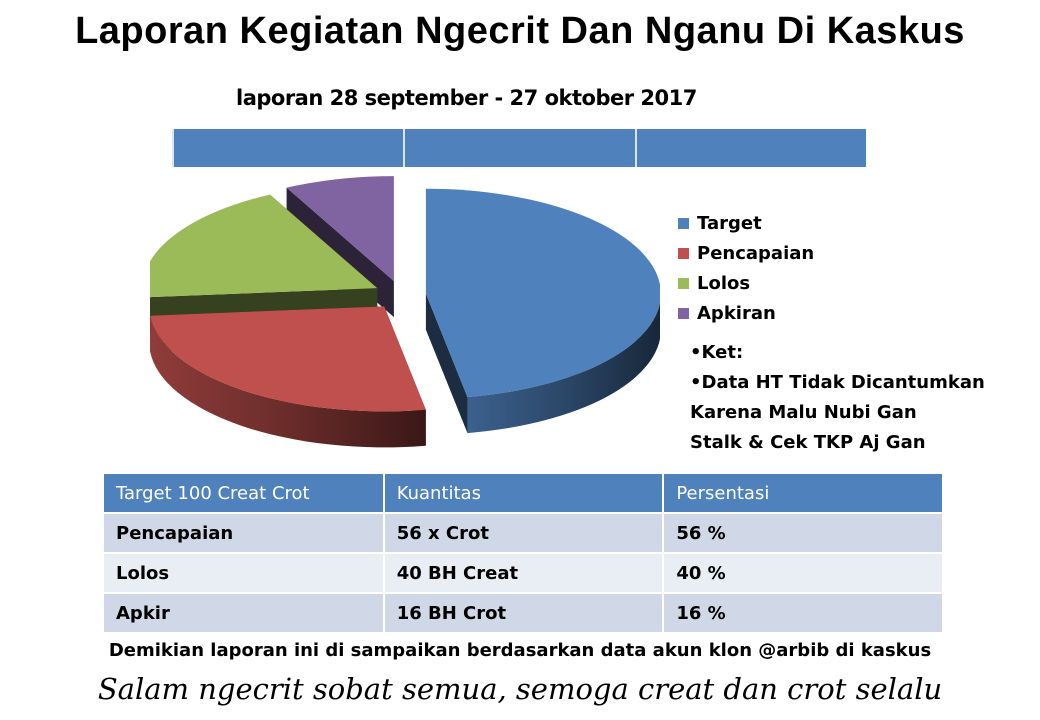 The image size is (1040, 720). I want to click on table-cell: 40 %, so click(803, 572).